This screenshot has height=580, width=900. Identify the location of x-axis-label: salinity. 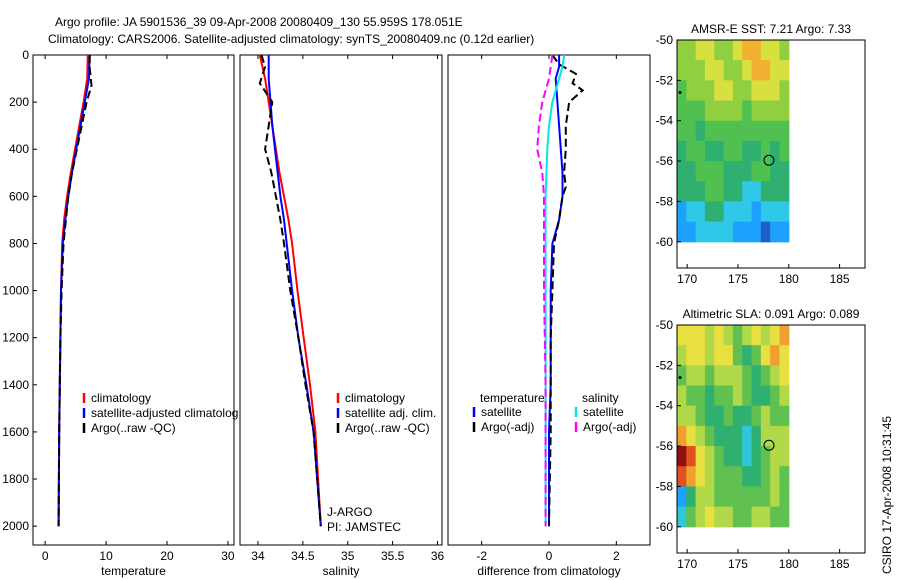
(341, 571).